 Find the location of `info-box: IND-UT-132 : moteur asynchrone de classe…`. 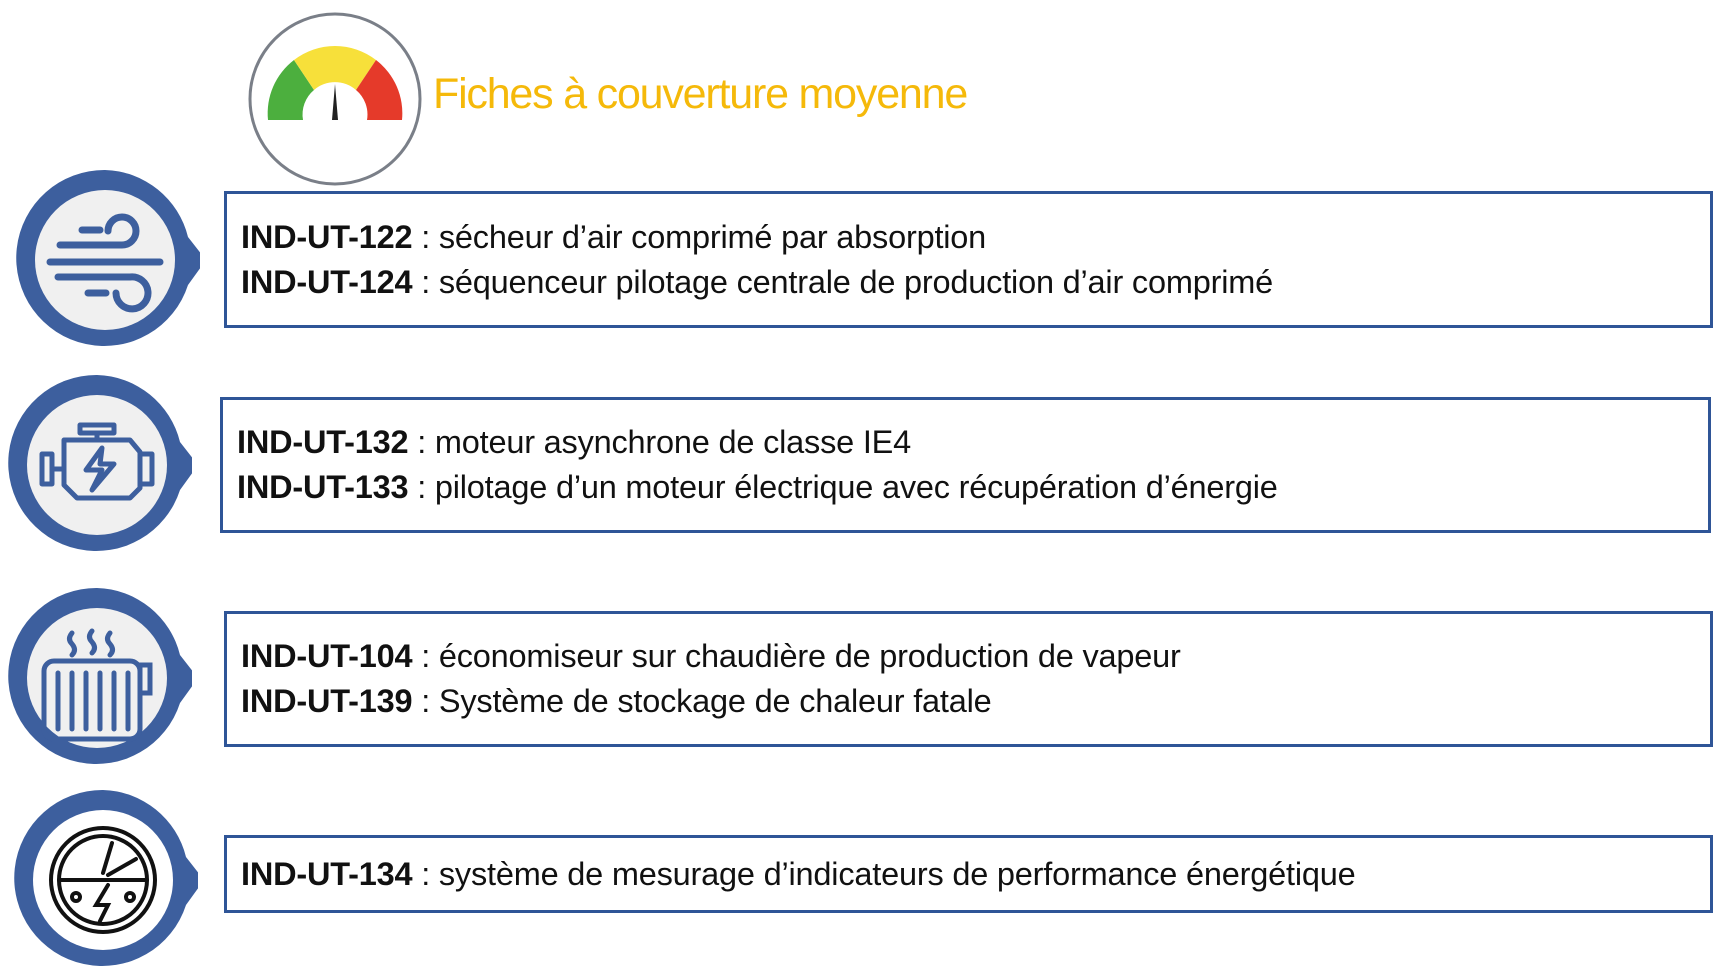

info-box: IND-UT-132 : moteur asynchrone de classe… is located at coordinates (965, 465).